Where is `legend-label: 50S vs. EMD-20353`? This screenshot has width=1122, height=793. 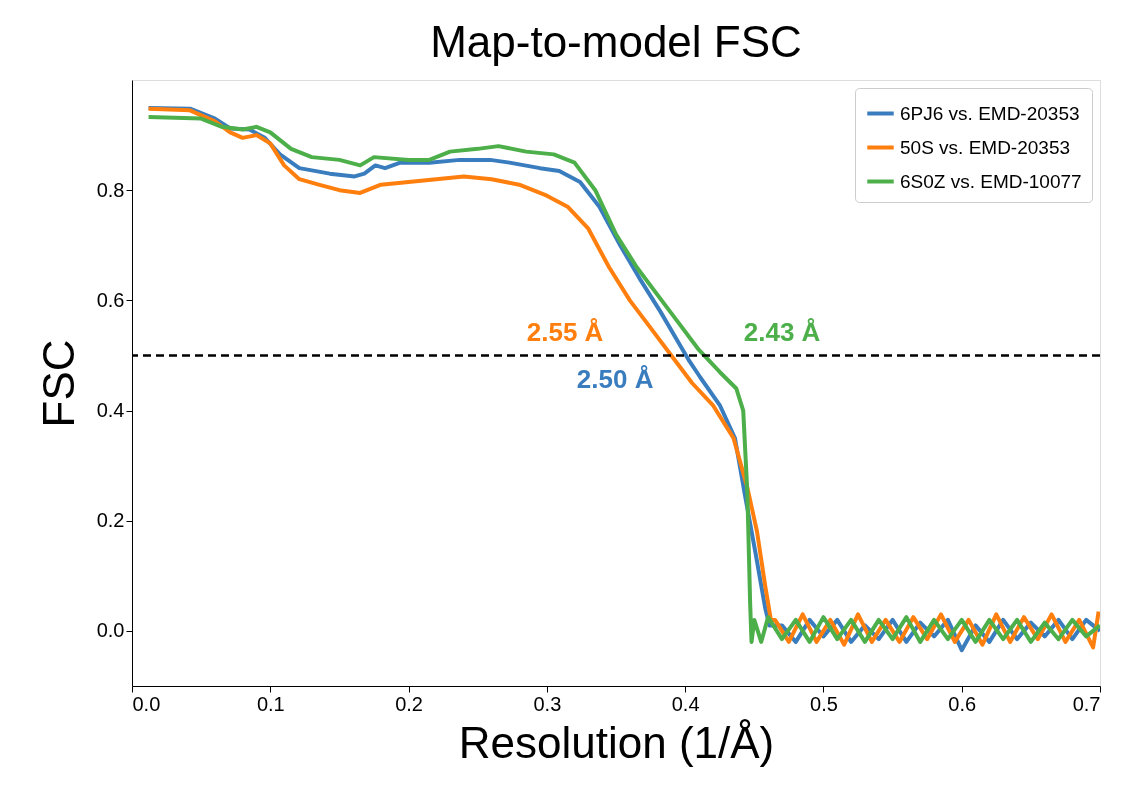
legend-label: 50S vs. EMD-20353 is located at coordinates (985, 147).